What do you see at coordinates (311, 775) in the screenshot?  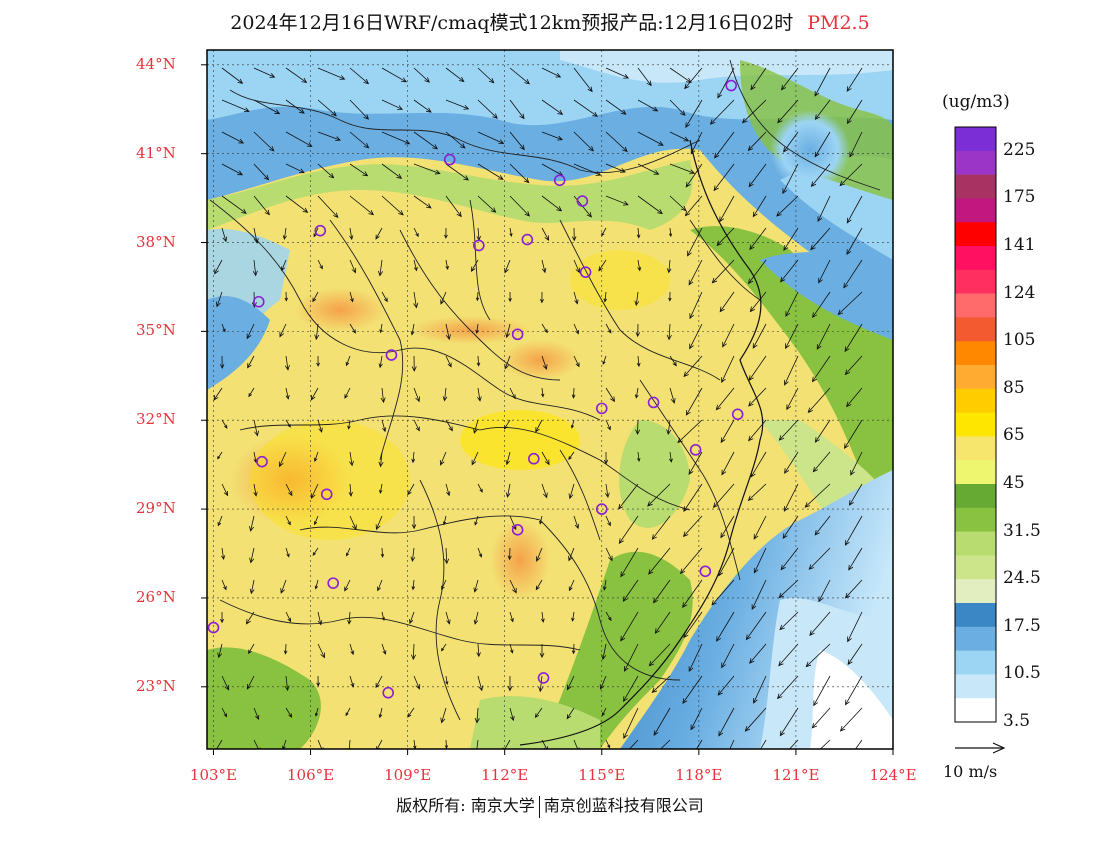 I see `lon-tick-label: 106°E` at bounding box center [311, 775].